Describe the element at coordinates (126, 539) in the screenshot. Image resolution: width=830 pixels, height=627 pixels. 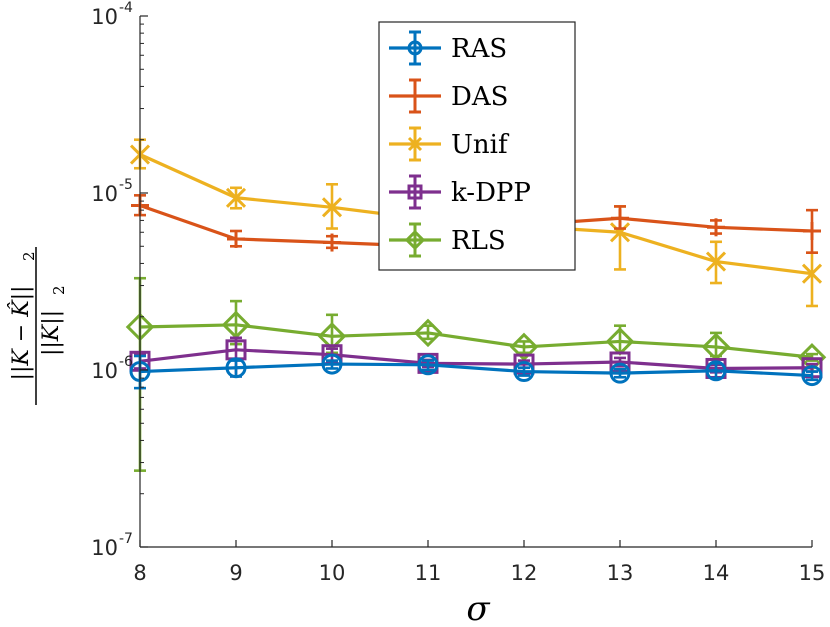
I see `y-tick-exponent: -7` at that location.